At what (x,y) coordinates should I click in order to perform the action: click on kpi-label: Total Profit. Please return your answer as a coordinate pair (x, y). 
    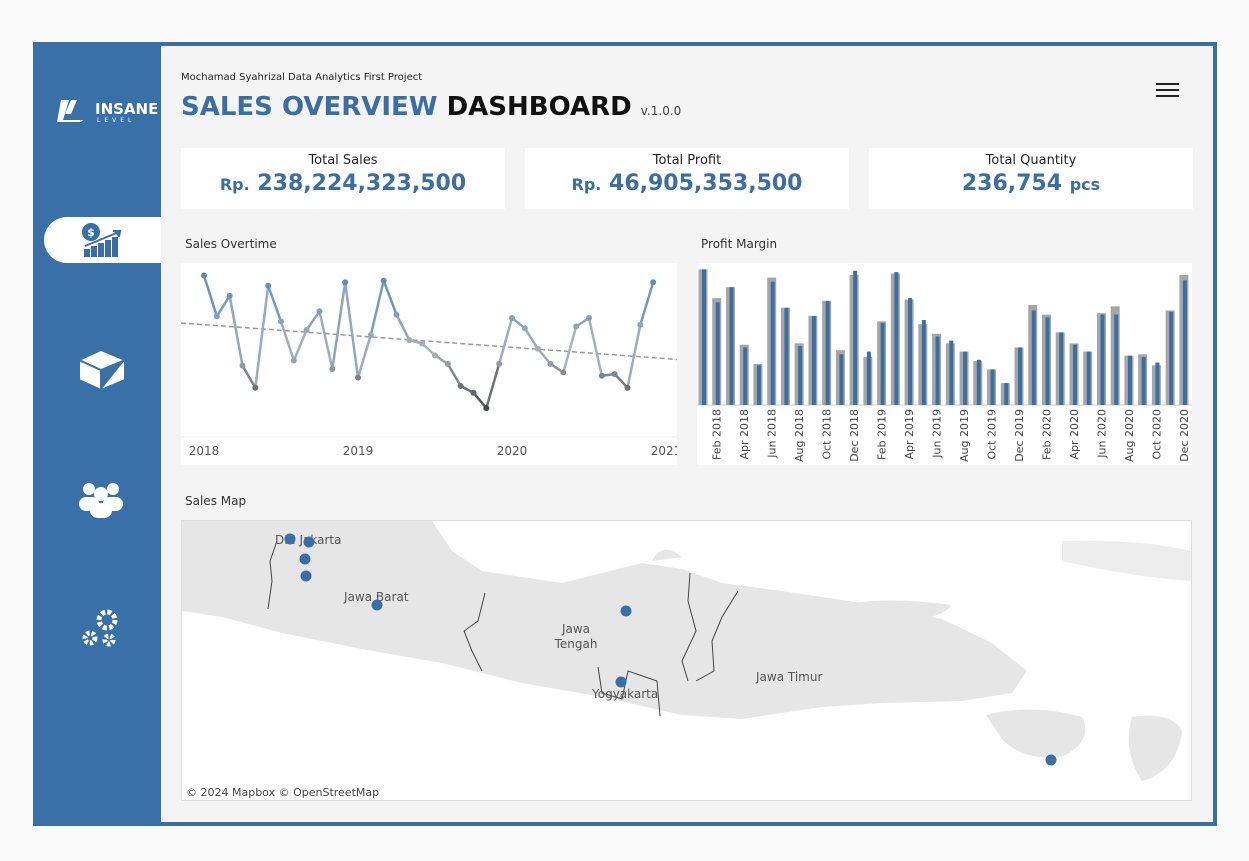
    Looking at the image, I should click on (687, 160).